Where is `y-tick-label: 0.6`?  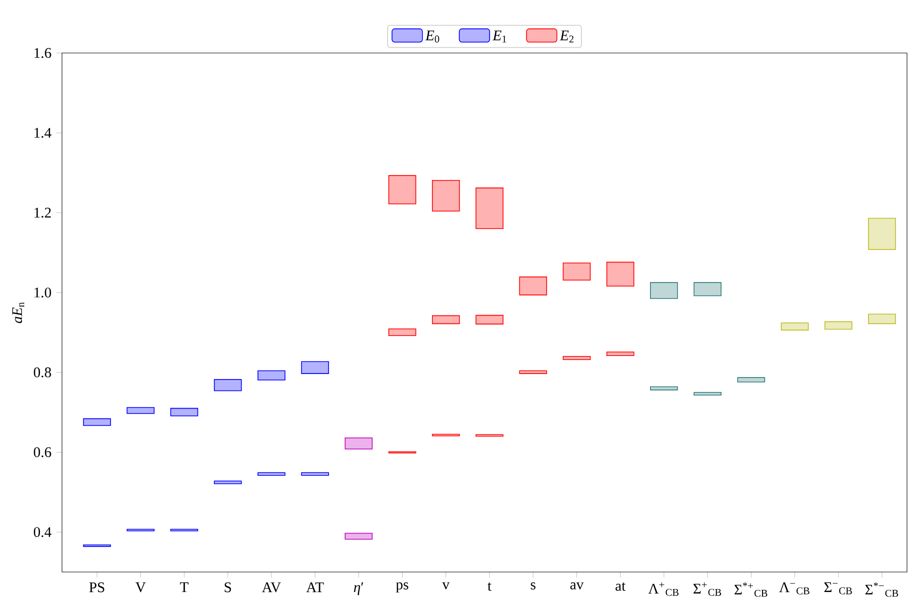 y-tick-label: 0.6 is located at coordinates (43, 452).